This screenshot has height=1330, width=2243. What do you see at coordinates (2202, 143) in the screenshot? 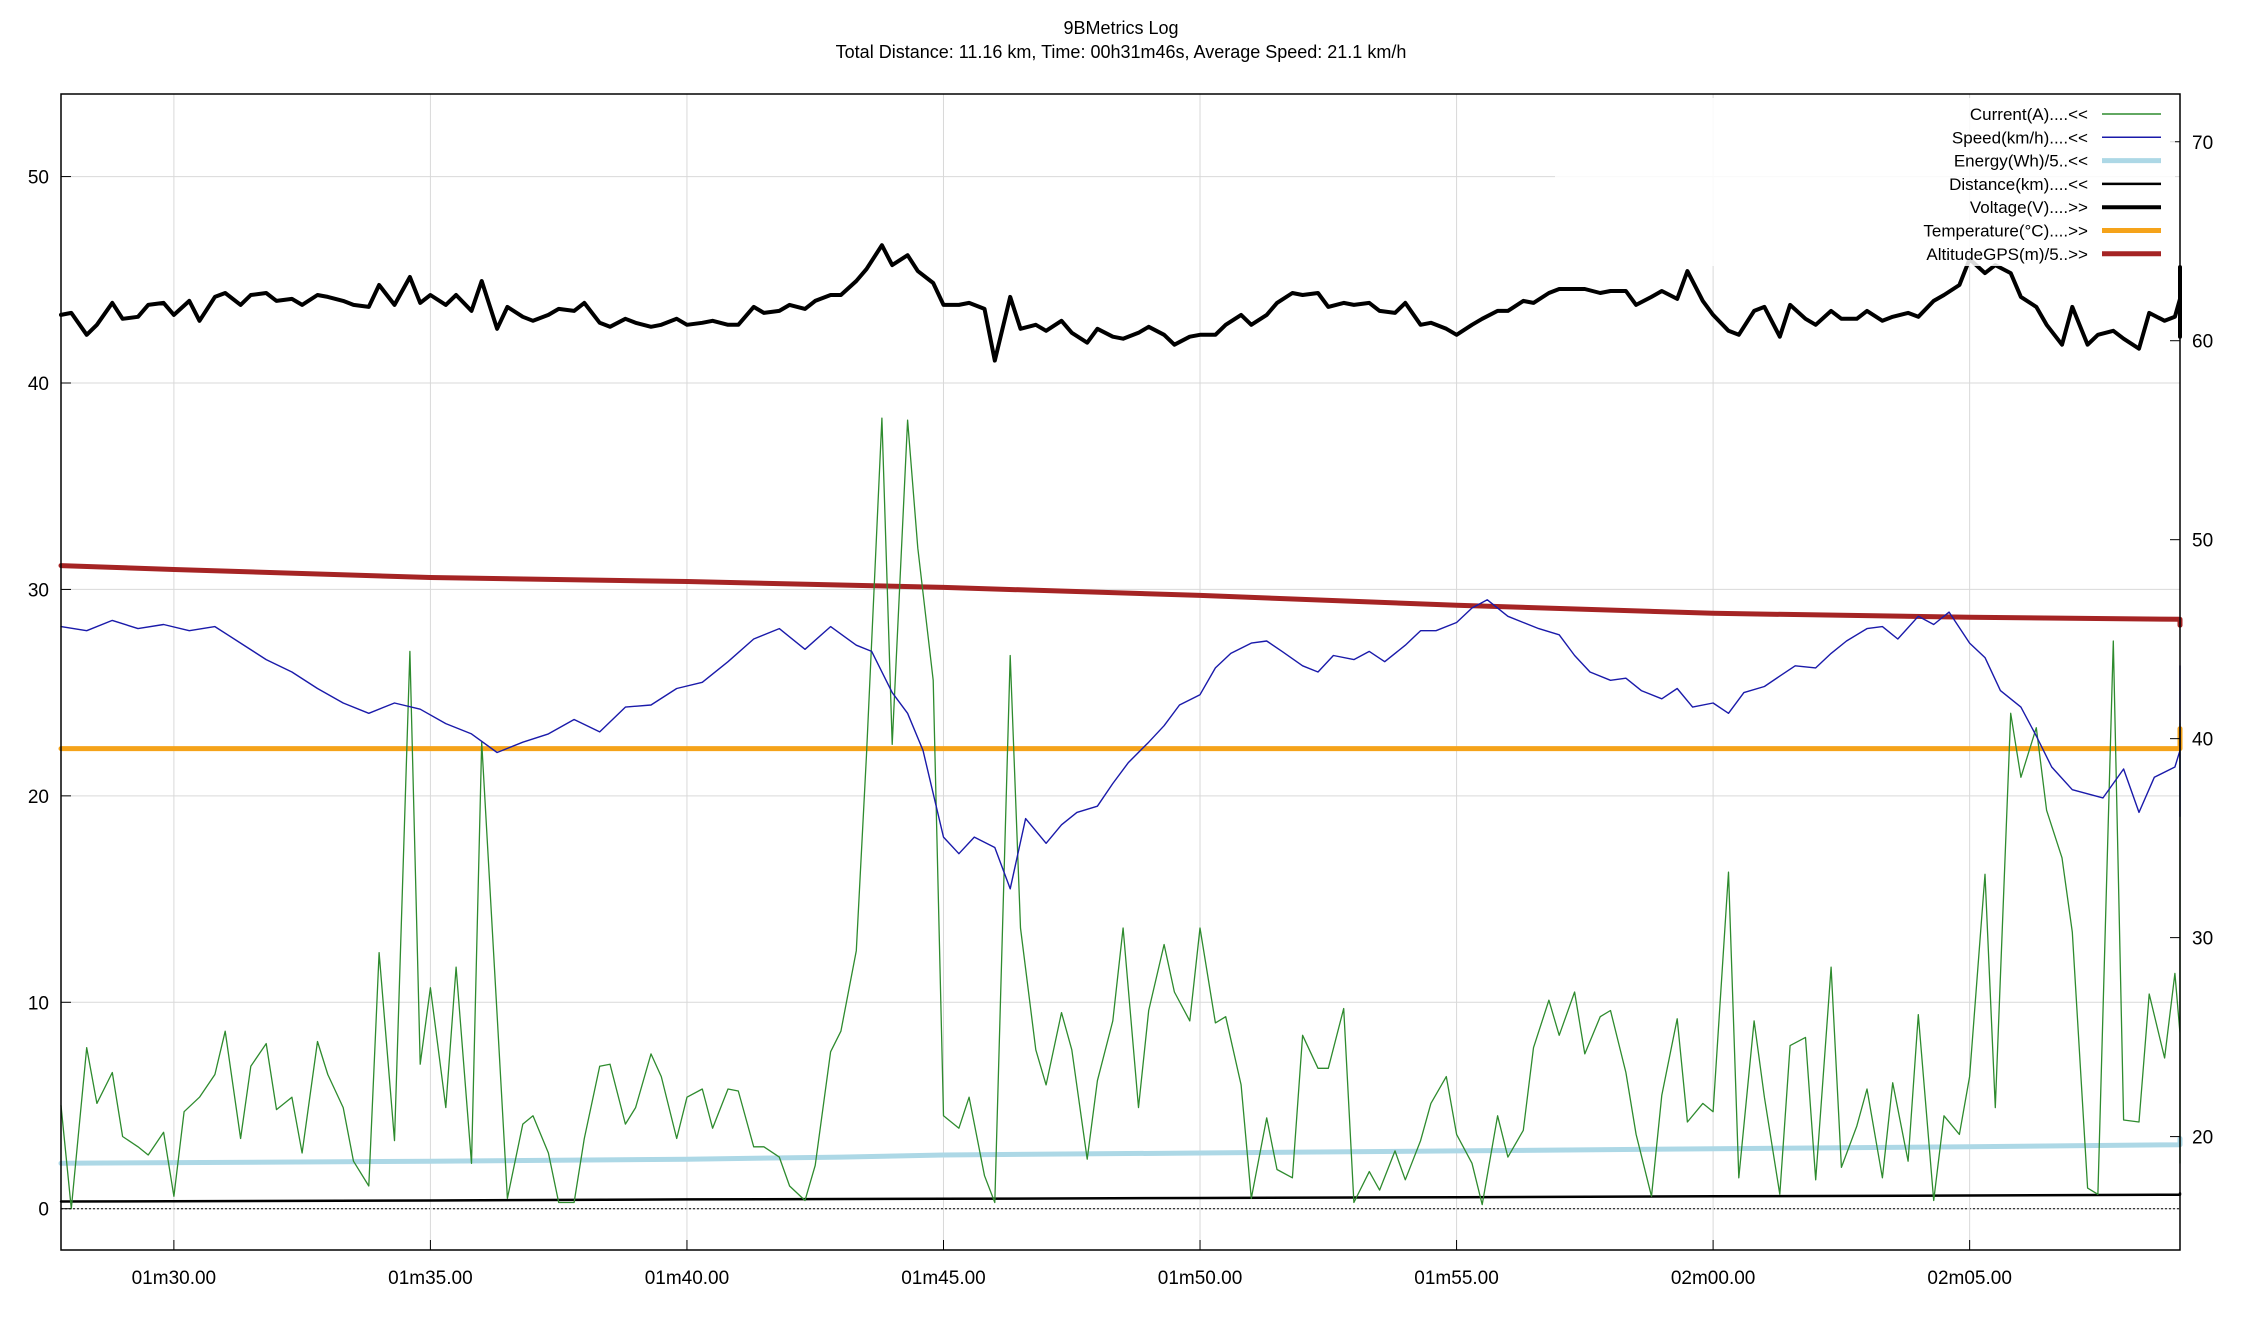
I see `y2-tick-label: 70` at bounding box center [2202, 143].